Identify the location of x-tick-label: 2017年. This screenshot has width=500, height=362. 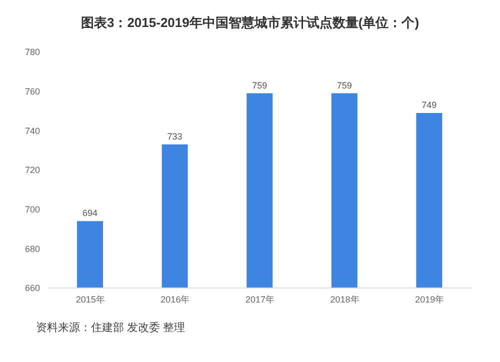
(260, 299).